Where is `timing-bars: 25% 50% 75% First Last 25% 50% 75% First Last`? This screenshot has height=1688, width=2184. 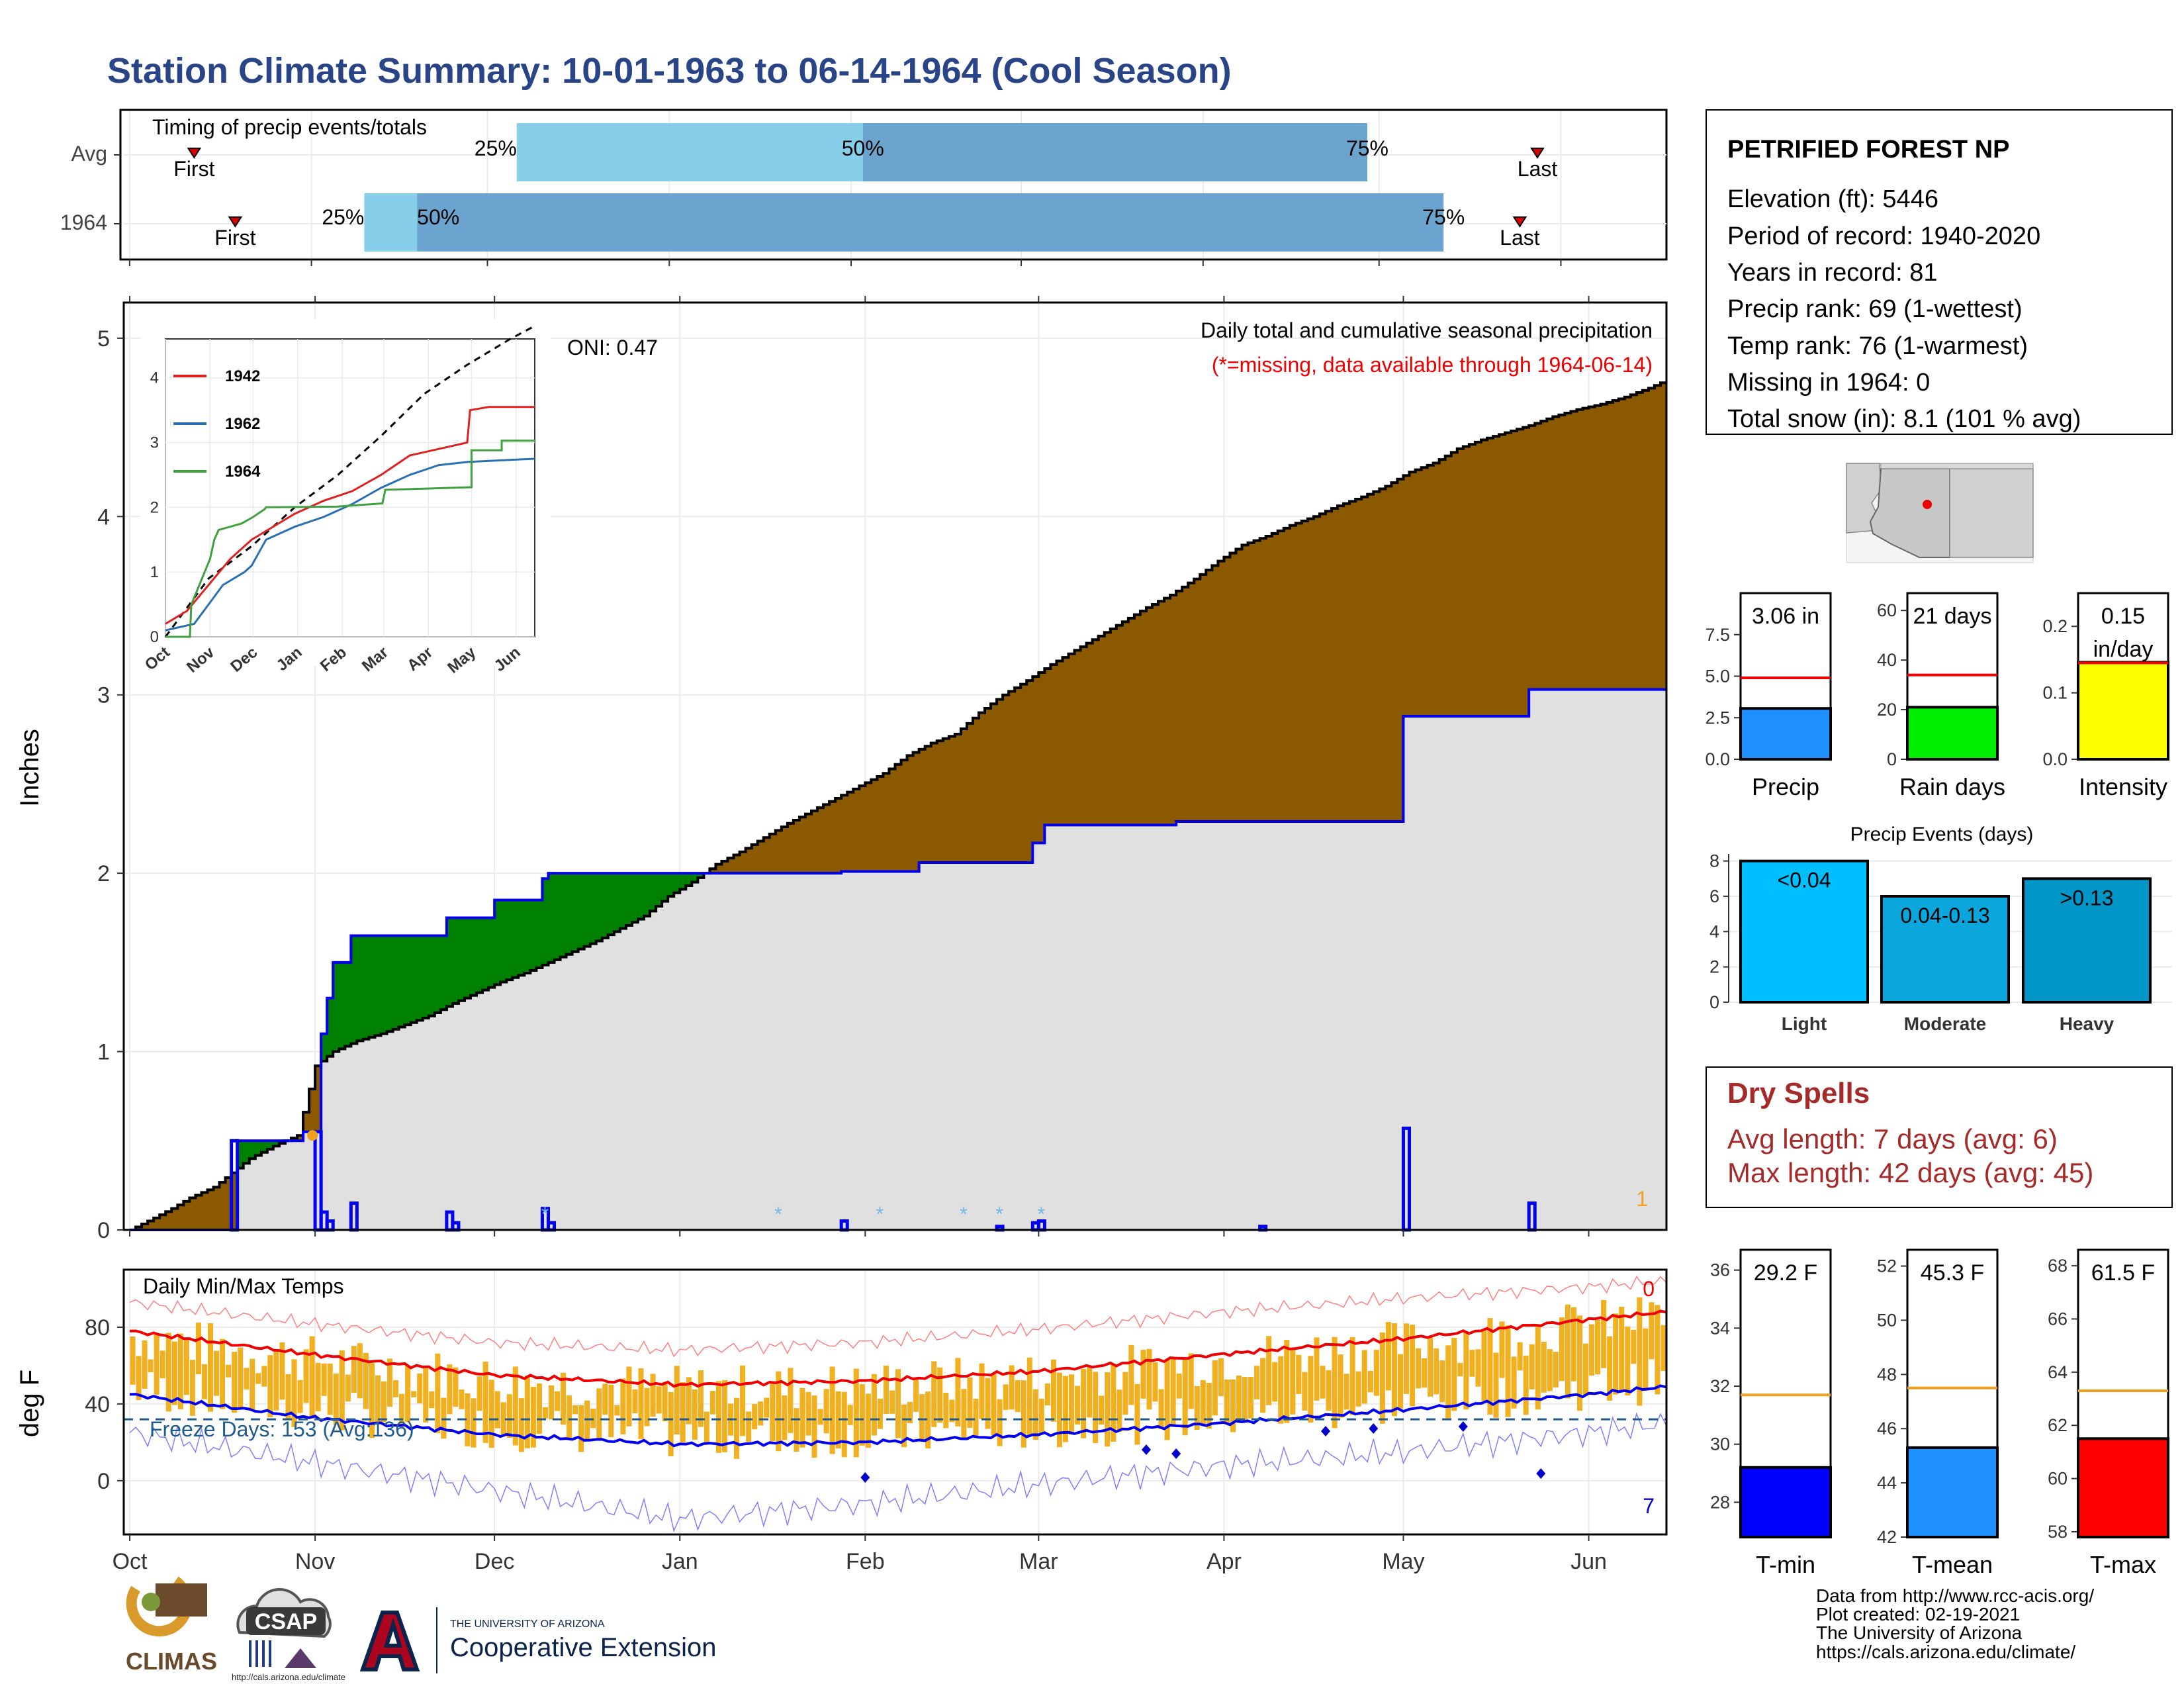 timing-bars: 25% 50% 75% First Last 25% 50% 75% First Last is located at coordinates (865, 187).